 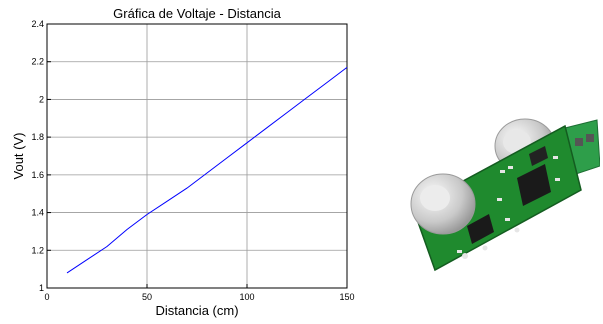 What do you see at coordinates (443, 204) in the screenshot?
I see `front-transducer-can` at bounding box center [443, 204].